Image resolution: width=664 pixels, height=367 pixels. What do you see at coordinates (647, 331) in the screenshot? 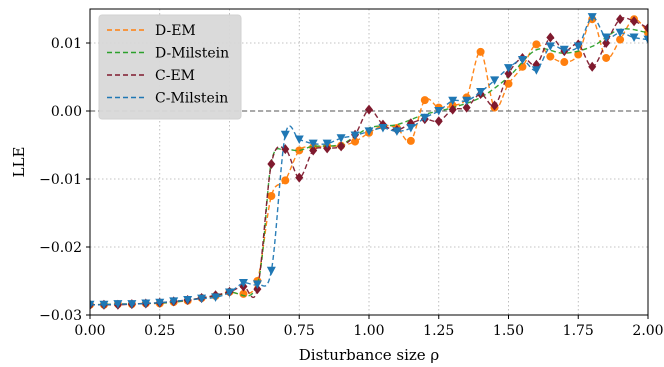
I see `x-tick-label: 2.00` at bounding box center [647, 331].